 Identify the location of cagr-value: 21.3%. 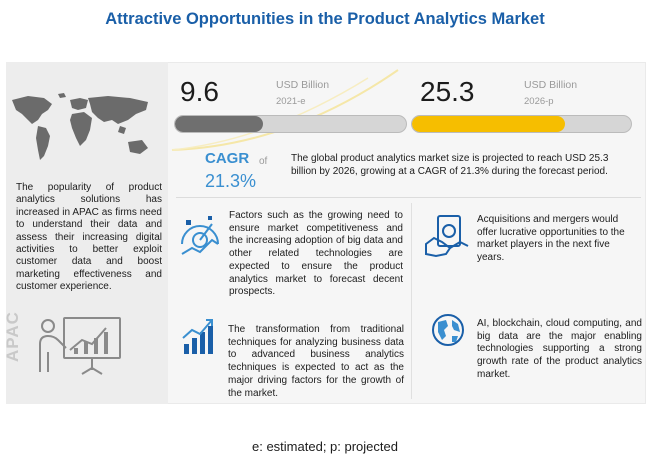
(231, 181).